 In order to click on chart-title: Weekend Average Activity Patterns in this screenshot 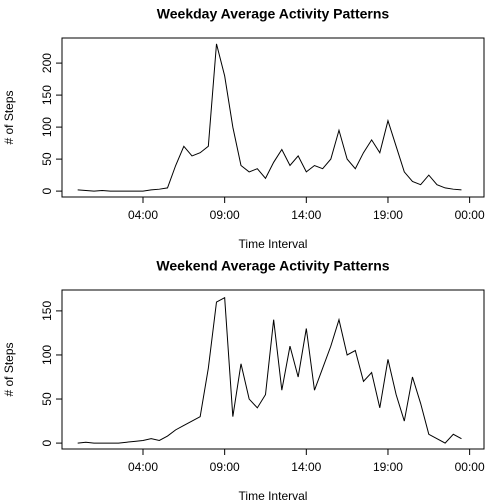, I will do `click(272, 266)`.